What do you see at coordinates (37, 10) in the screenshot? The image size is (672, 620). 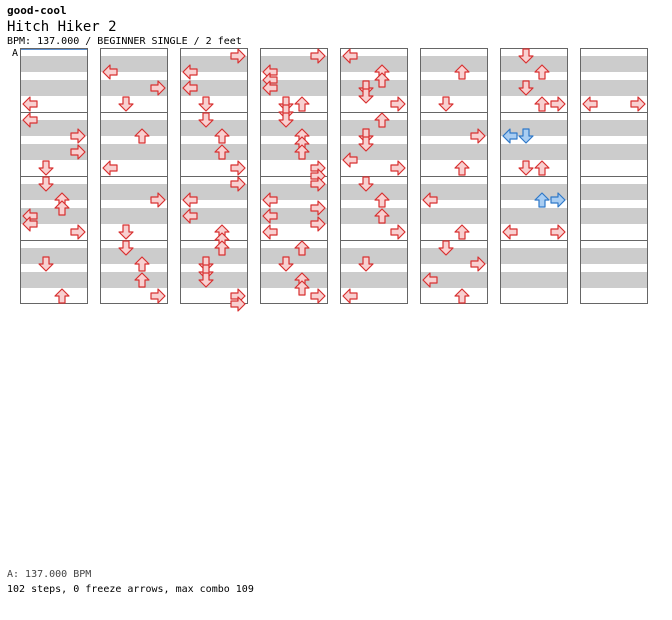 I see `site-name: good-cool` at bounding box center [37, 10].